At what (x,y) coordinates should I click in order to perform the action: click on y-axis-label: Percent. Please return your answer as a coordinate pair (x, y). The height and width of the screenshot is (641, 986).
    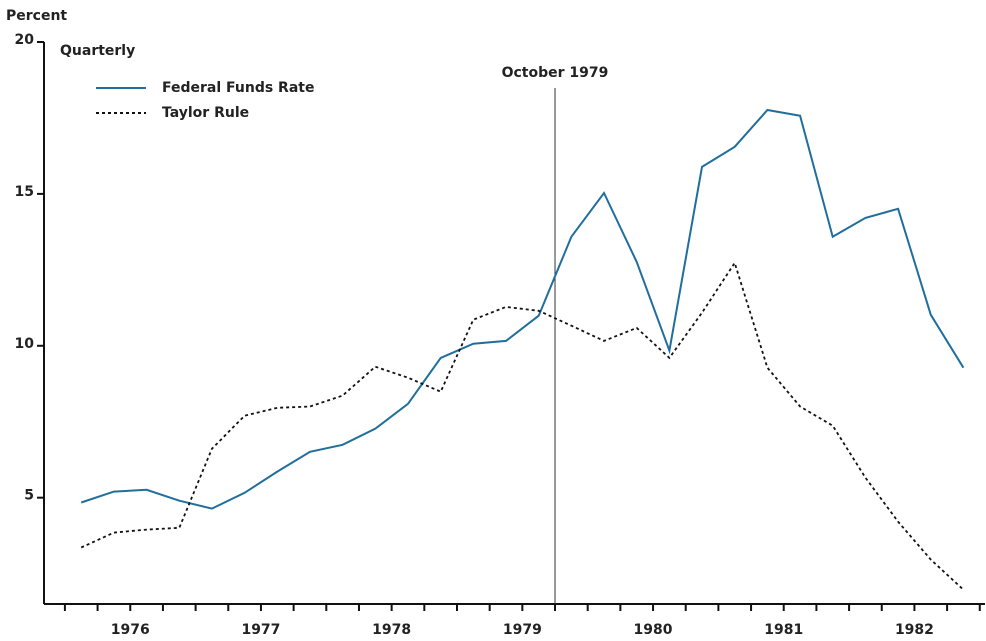
    Looking at the image, I should click on (36, 16).